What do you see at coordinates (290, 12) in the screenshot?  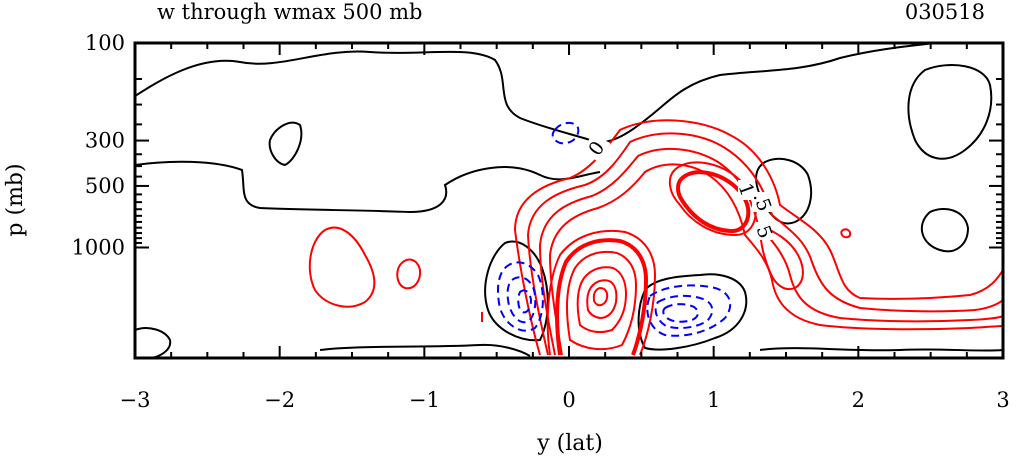 I see `chart-title: w through wmax 500 mb` at bounding box center [290, 12].